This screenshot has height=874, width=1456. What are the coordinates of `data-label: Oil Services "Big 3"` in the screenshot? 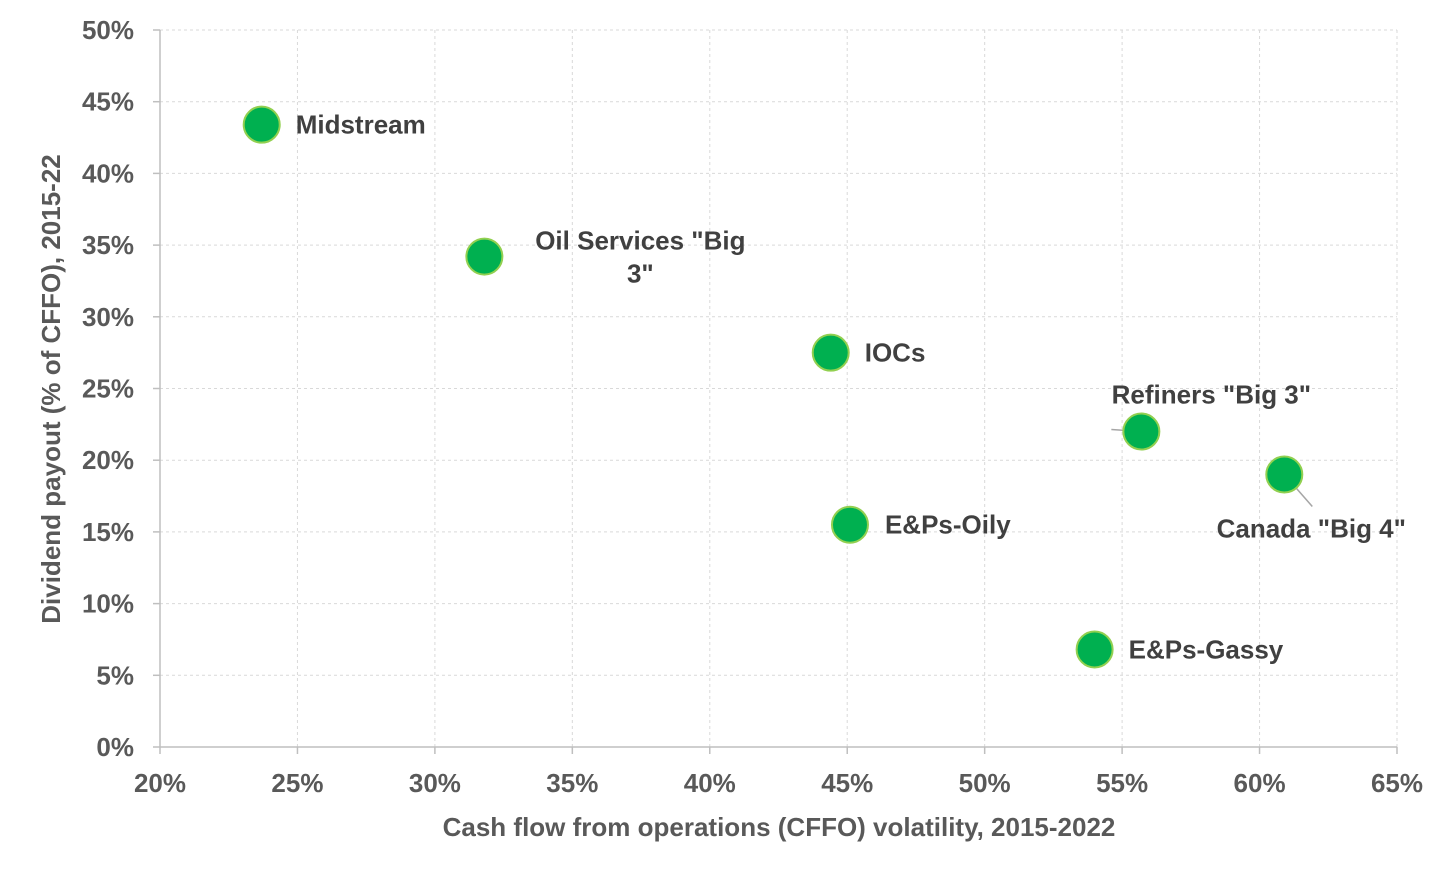 It's located at (640, 257).